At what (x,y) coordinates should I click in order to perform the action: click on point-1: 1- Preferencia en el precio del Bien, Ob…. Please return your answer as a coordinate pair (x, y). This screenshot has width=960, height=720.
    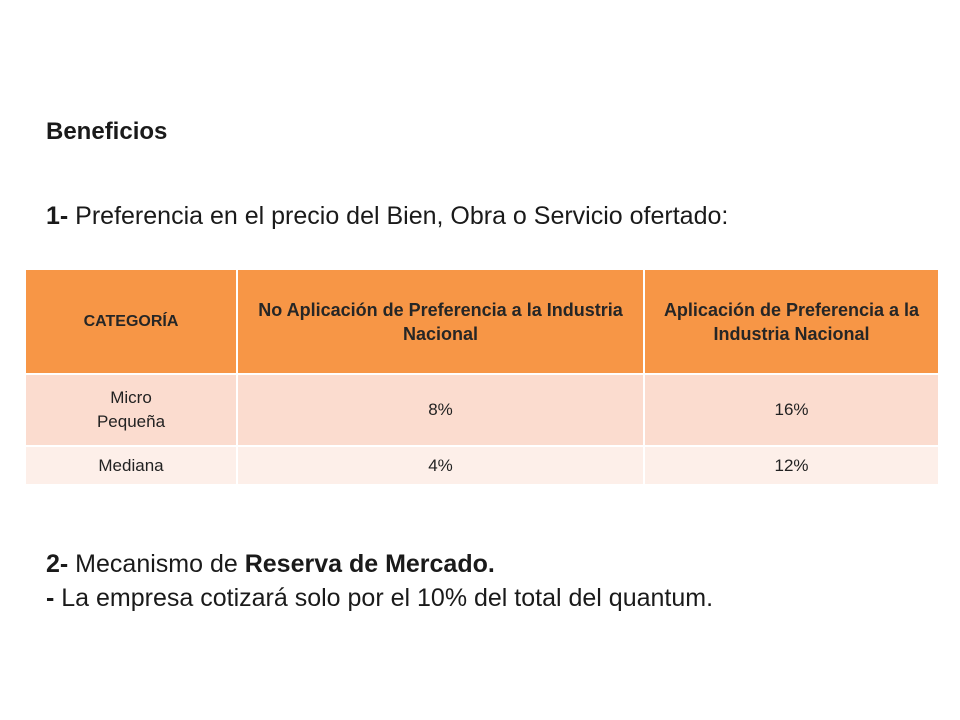
    Looking at the image, I should click on (387, 216).